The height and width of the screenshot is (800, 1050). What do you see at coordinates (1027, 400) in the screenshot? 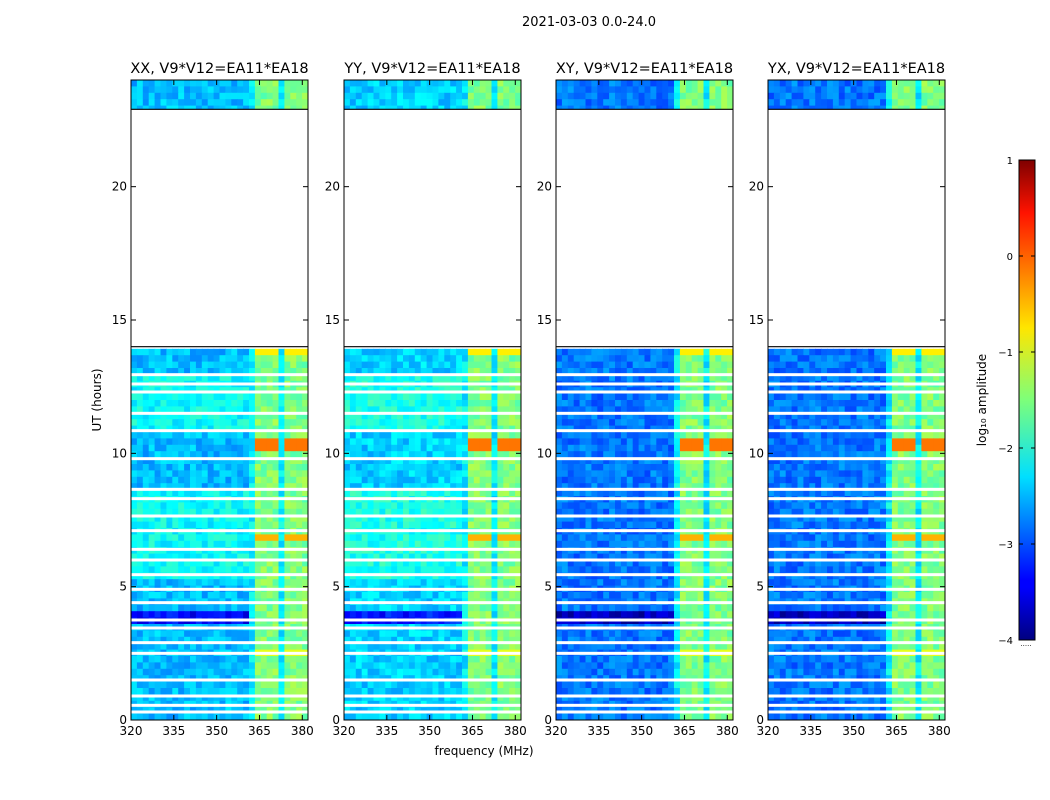
I see `colorbar-gradient` at bounding box center [1027, 400].